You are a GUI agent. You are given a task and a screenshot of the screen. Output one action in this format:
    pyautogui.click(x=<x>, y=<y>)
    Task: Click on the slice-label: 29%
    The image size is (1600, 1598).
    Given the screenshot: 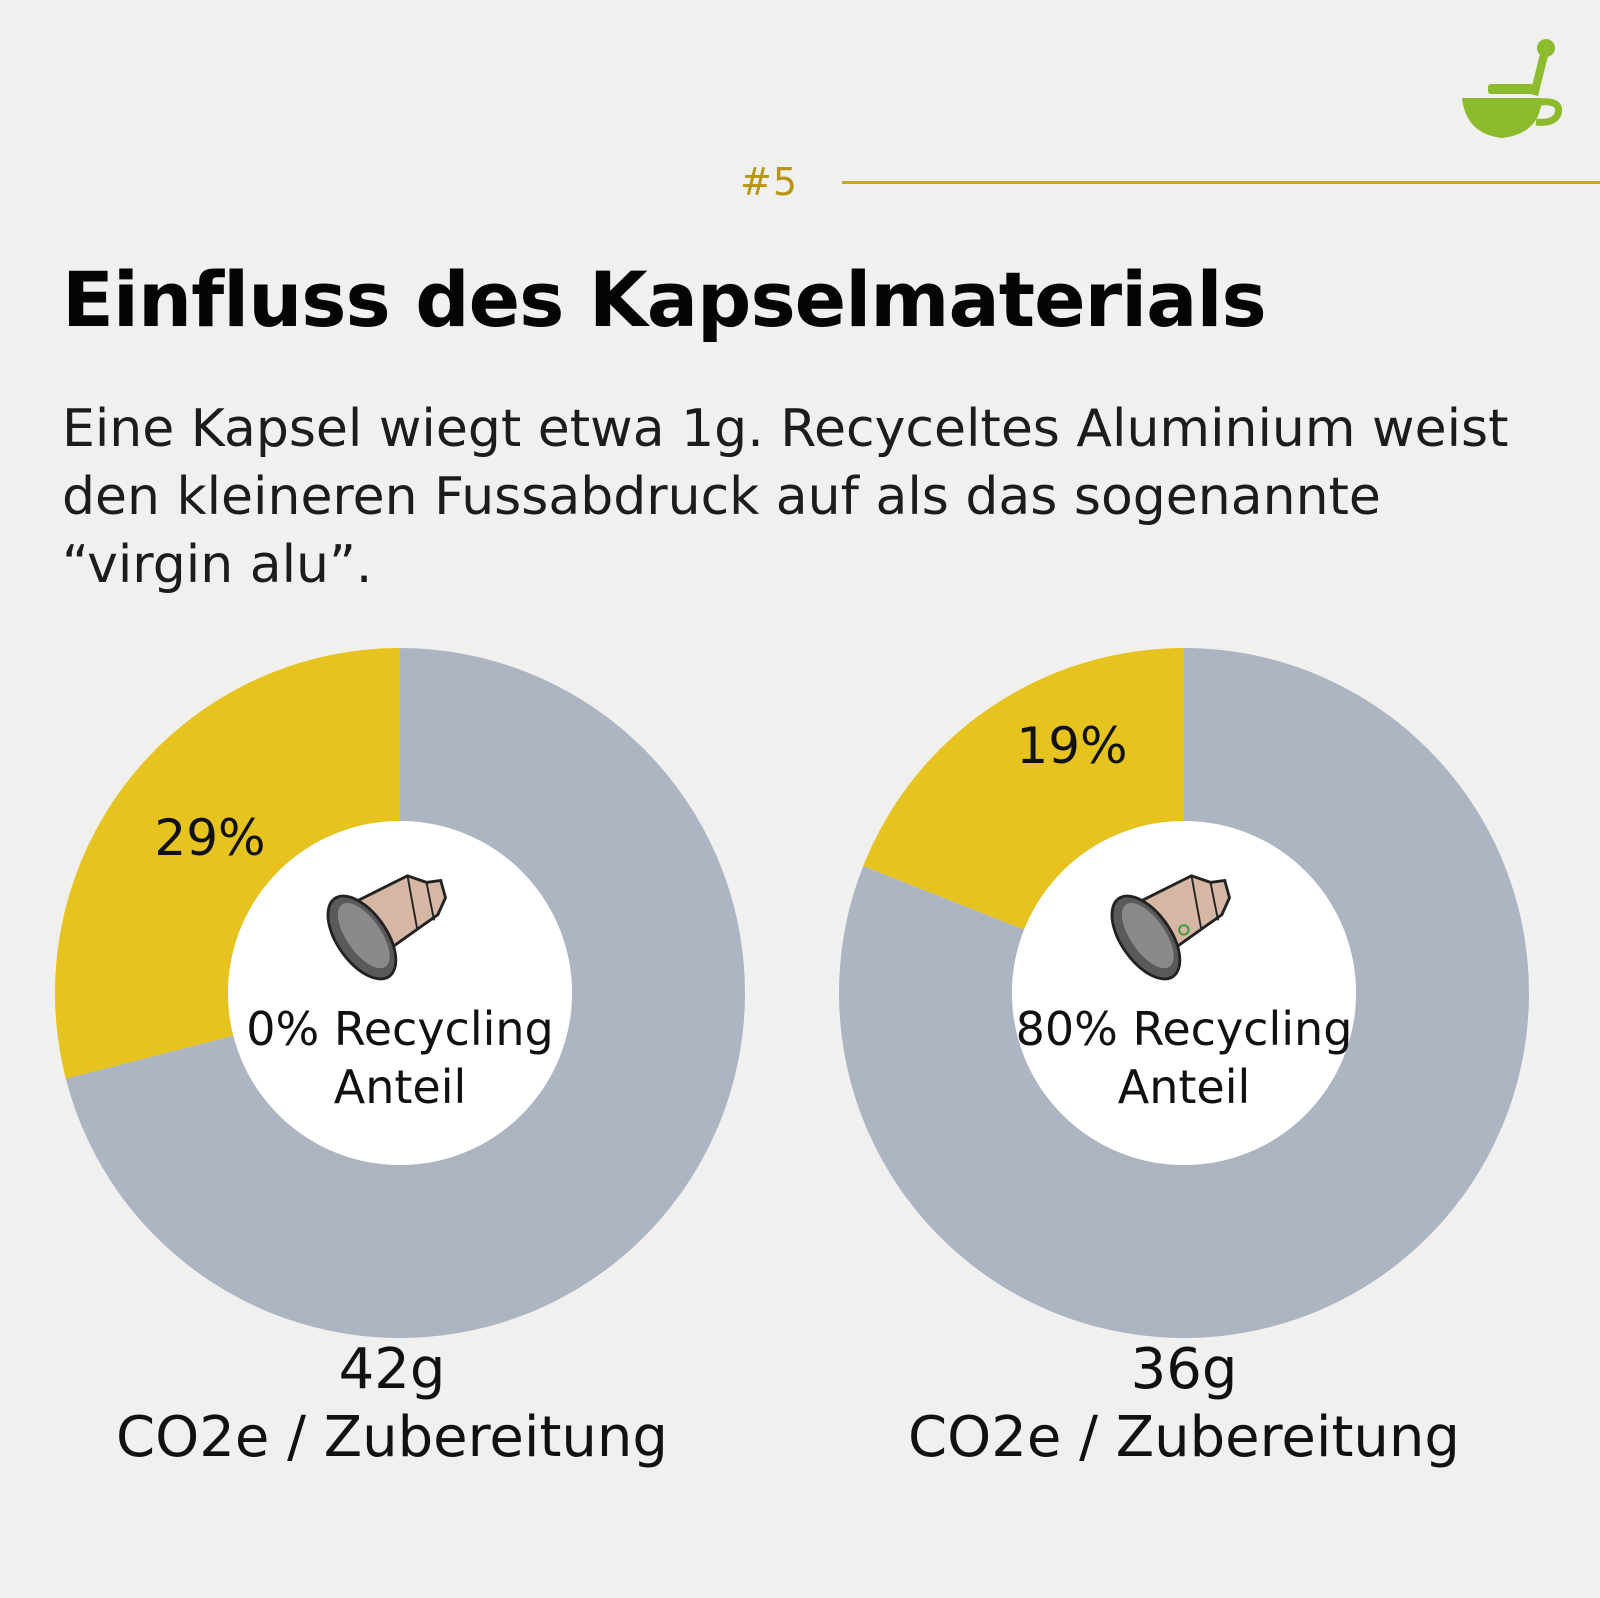 What is the action you would take?
    pyautogui.click(x=209, y=838)
    